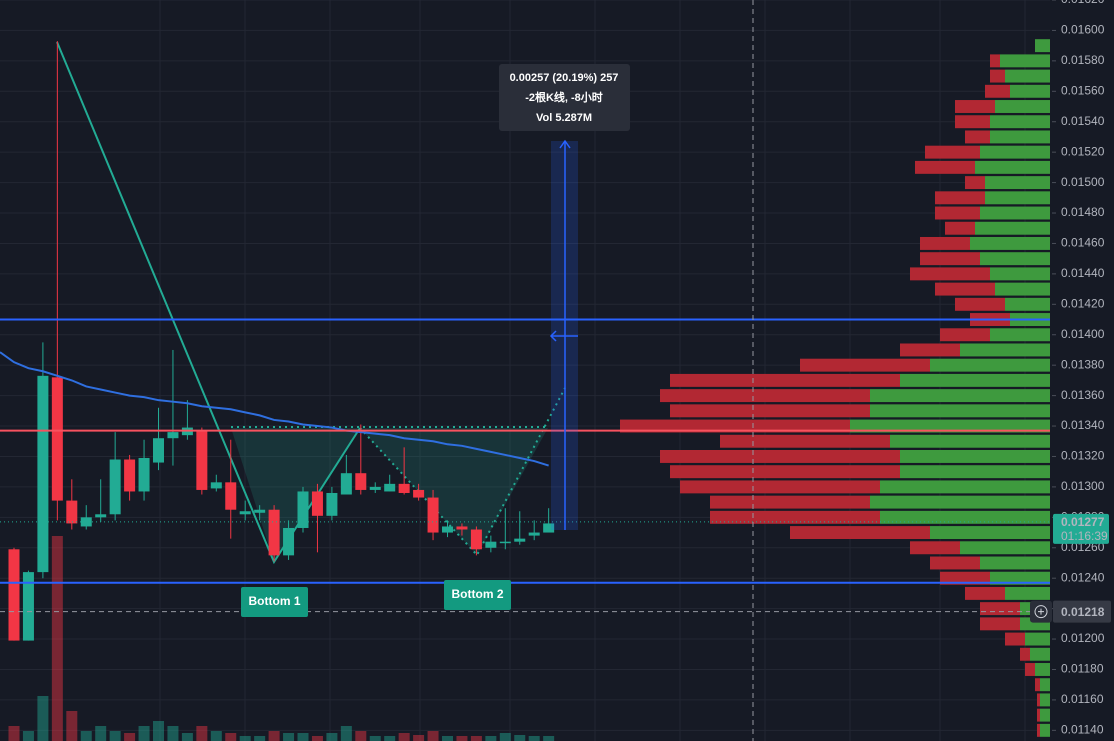 The width and height of the screenshot is (1114, 741). I want to click on last-price-box, so click(1081, 528).